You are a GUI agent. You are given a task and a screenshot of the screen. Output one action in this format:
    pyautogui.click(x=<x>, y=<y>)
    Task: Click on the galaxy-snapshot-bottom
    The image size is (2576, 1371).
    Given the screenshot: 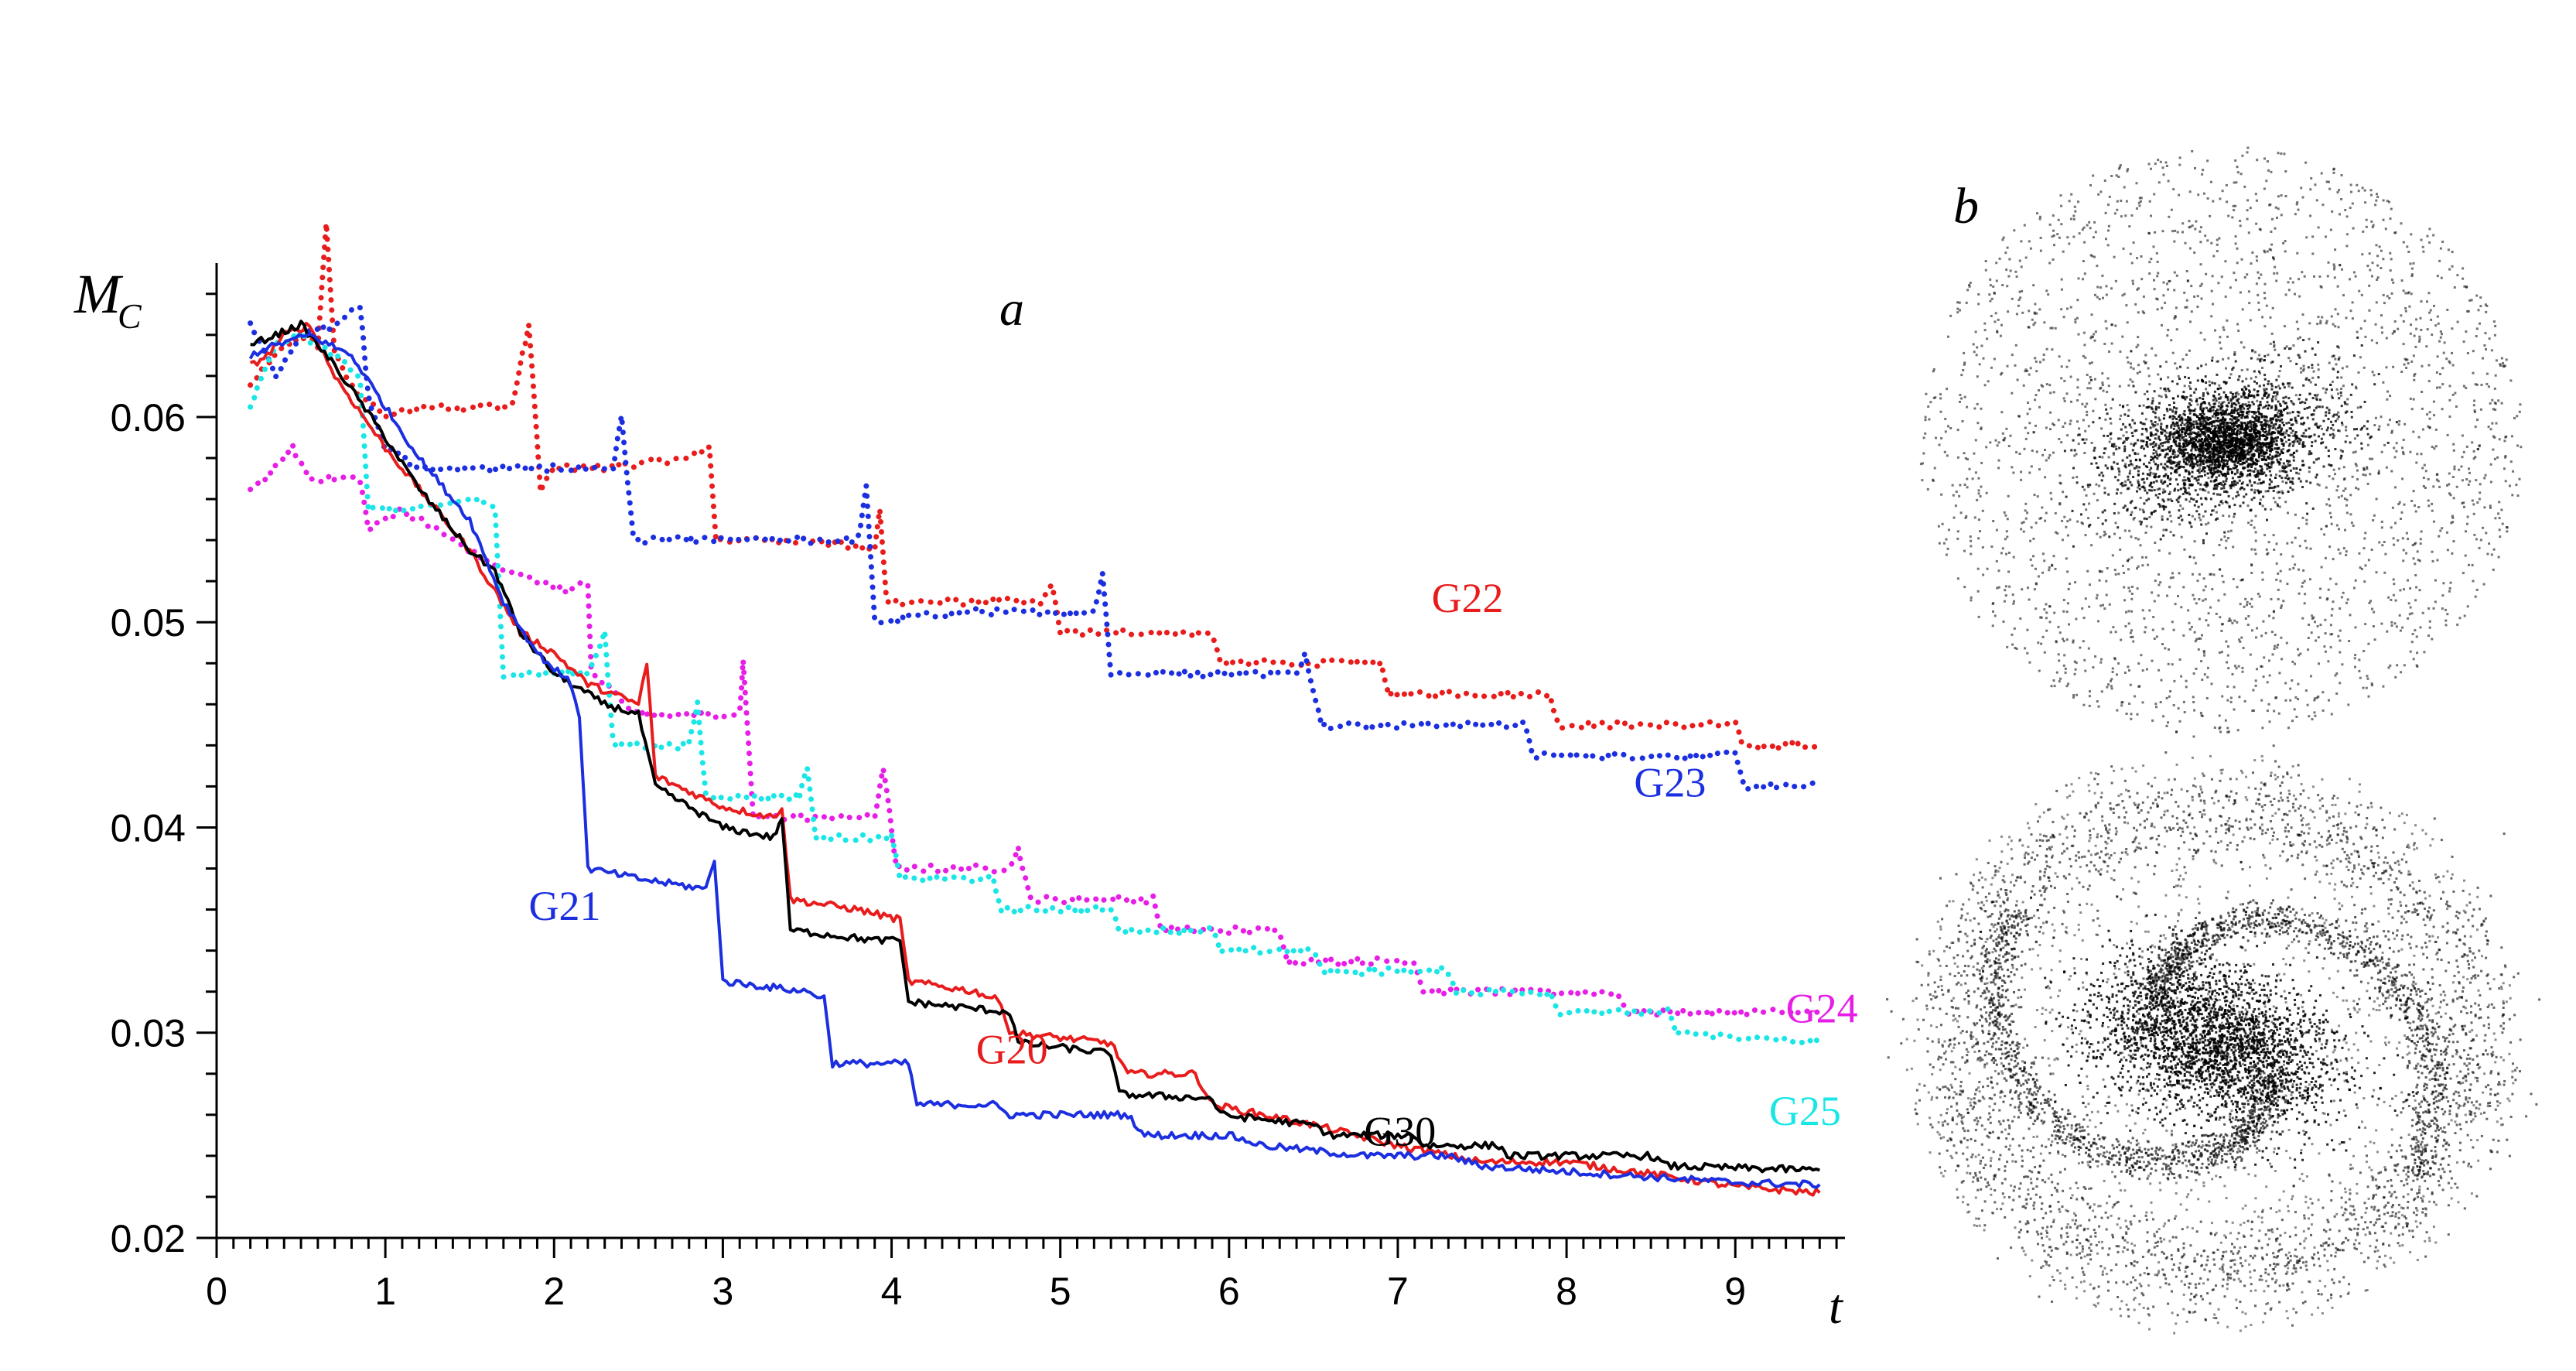 What is the action you would take?
    pyautogui.click(x=2213, y=1039)
    